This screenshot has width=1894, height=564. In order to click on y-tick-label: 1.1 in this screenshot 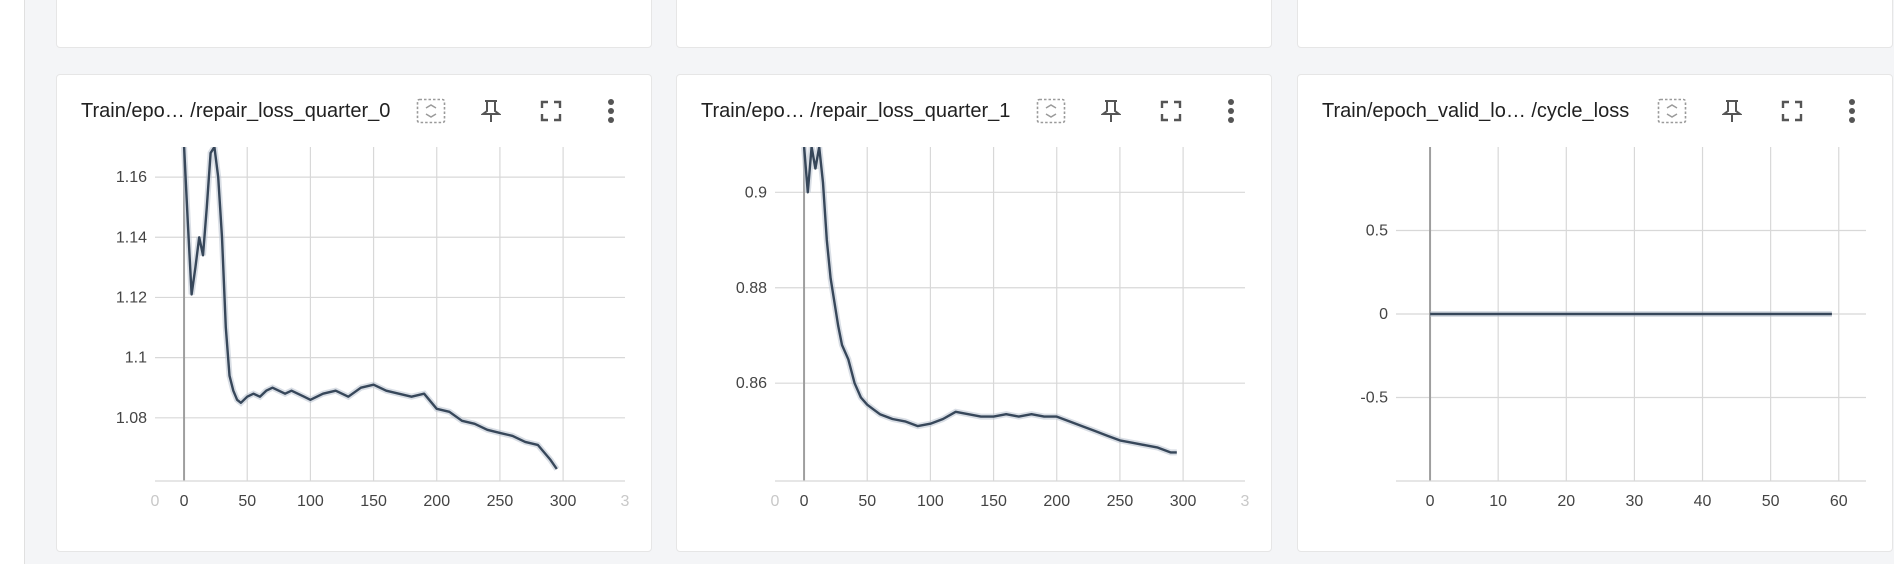, I will do `click(136, 358)`.